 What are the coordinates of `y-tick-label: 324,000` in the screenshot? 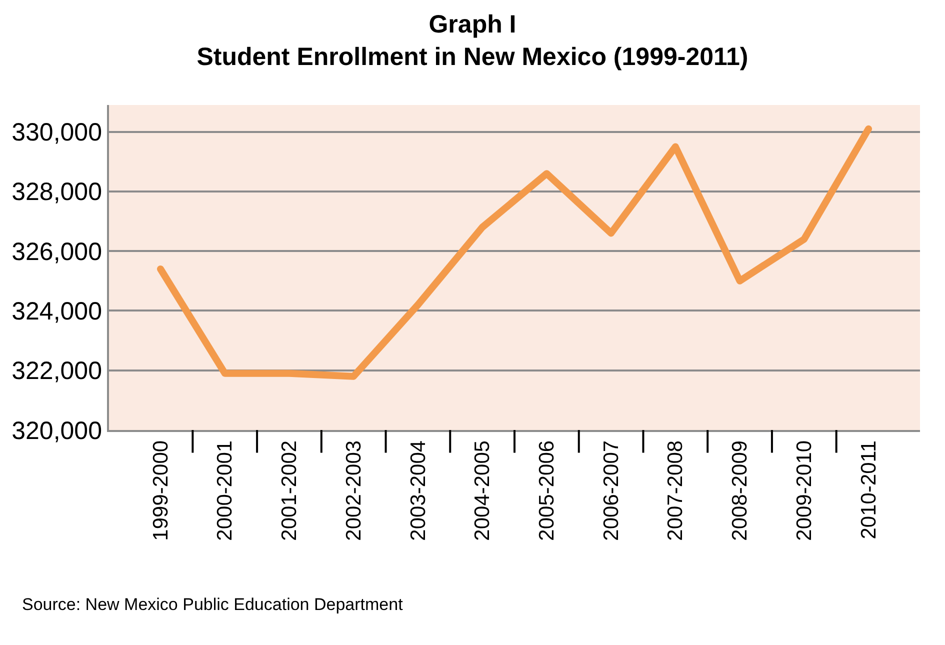 It's located at (57, 311).